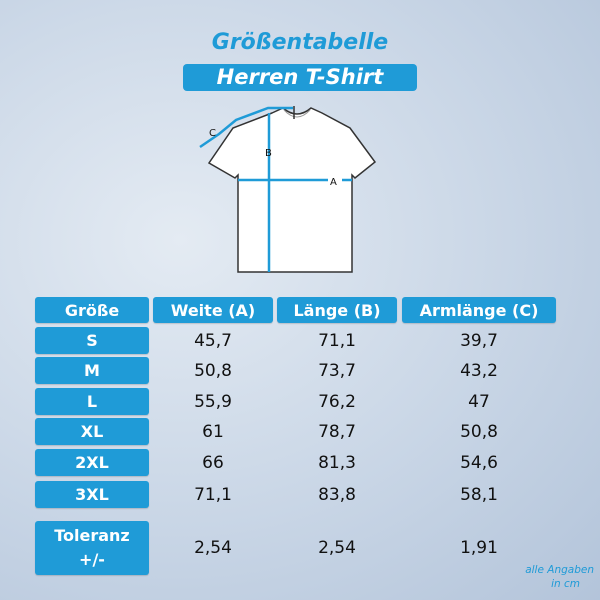  I want to click on header-size: Größe, so click(92, 310).